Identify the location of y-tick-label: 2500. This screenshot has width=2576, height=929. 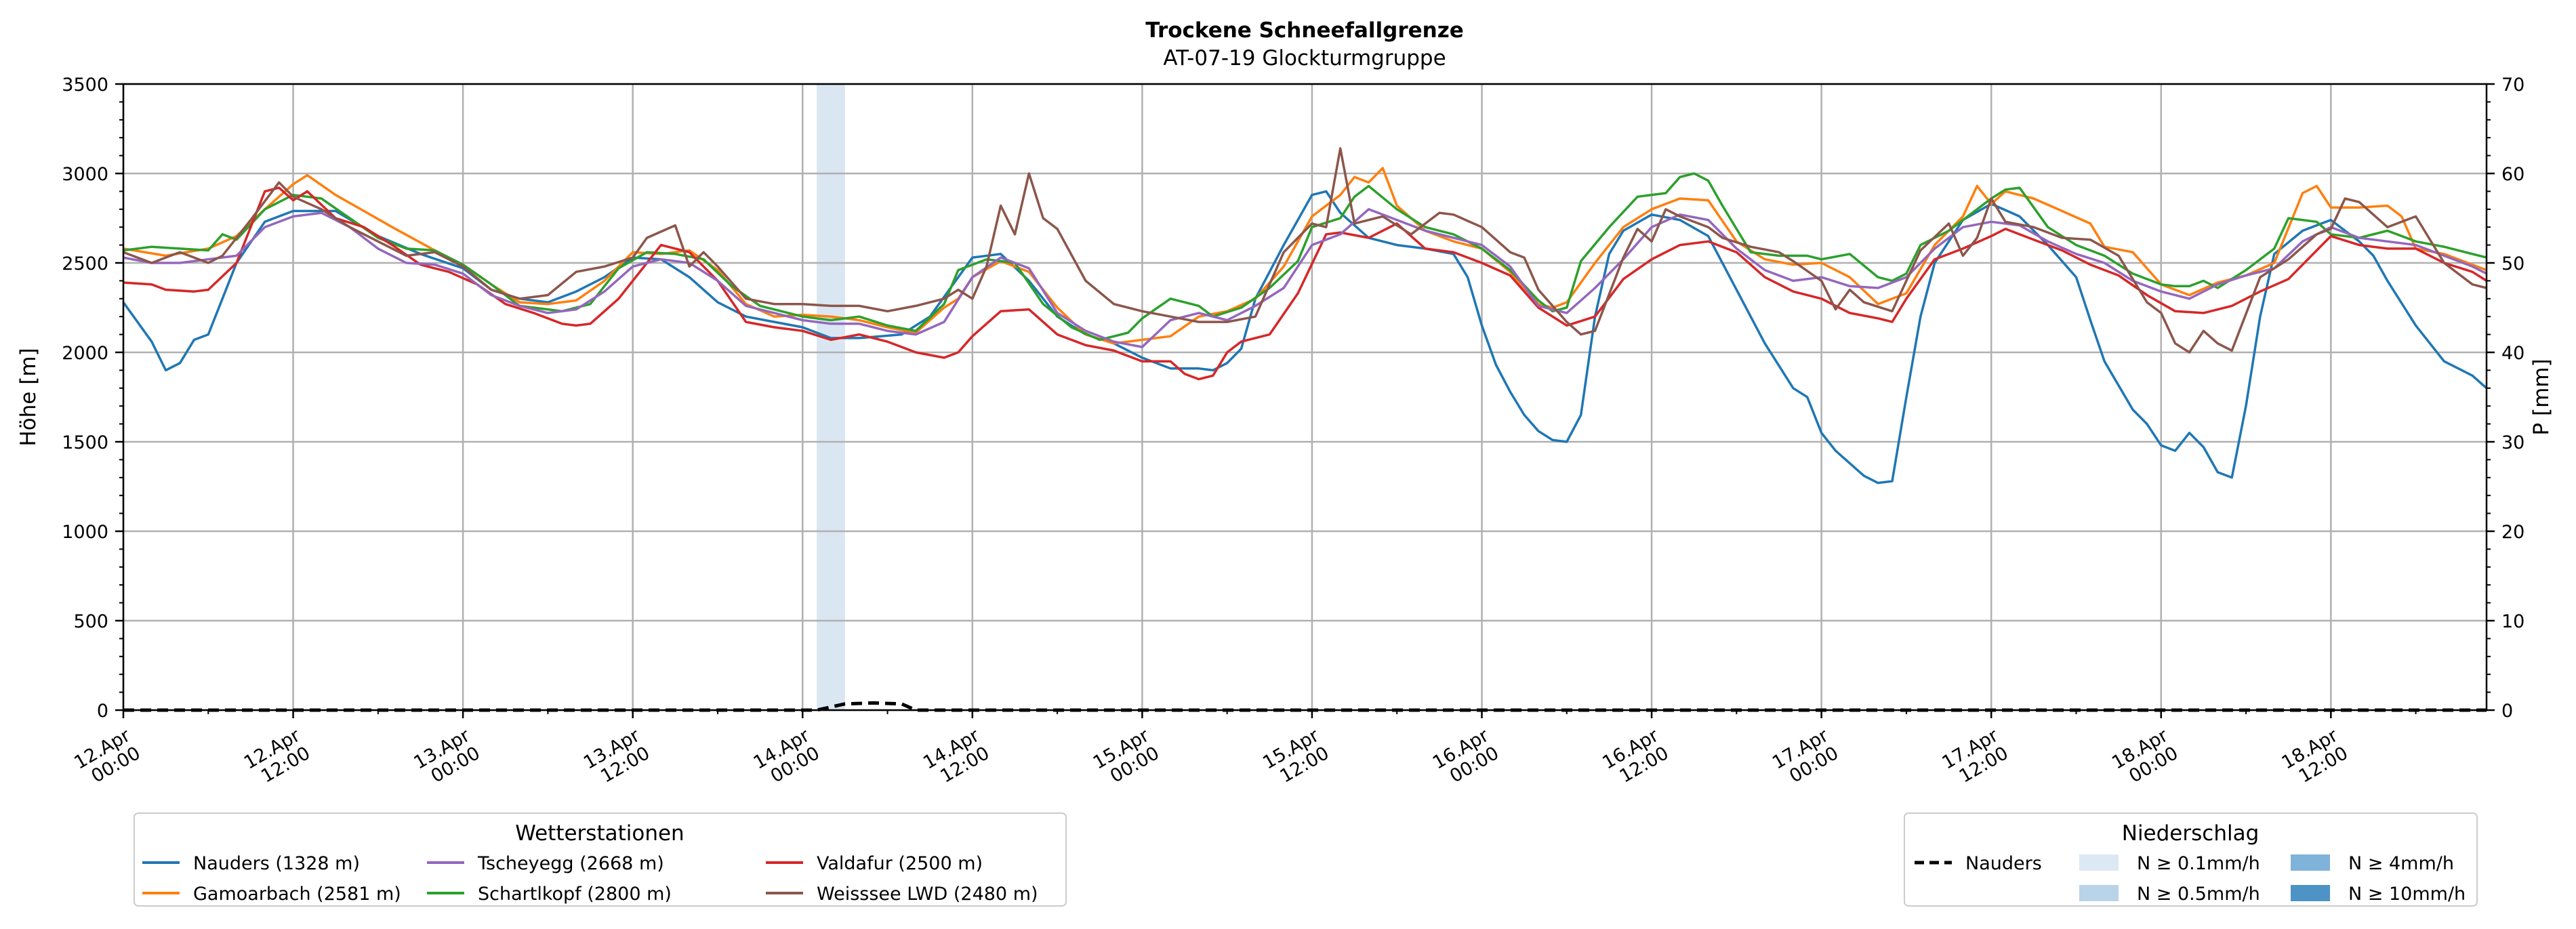
(85, 263).